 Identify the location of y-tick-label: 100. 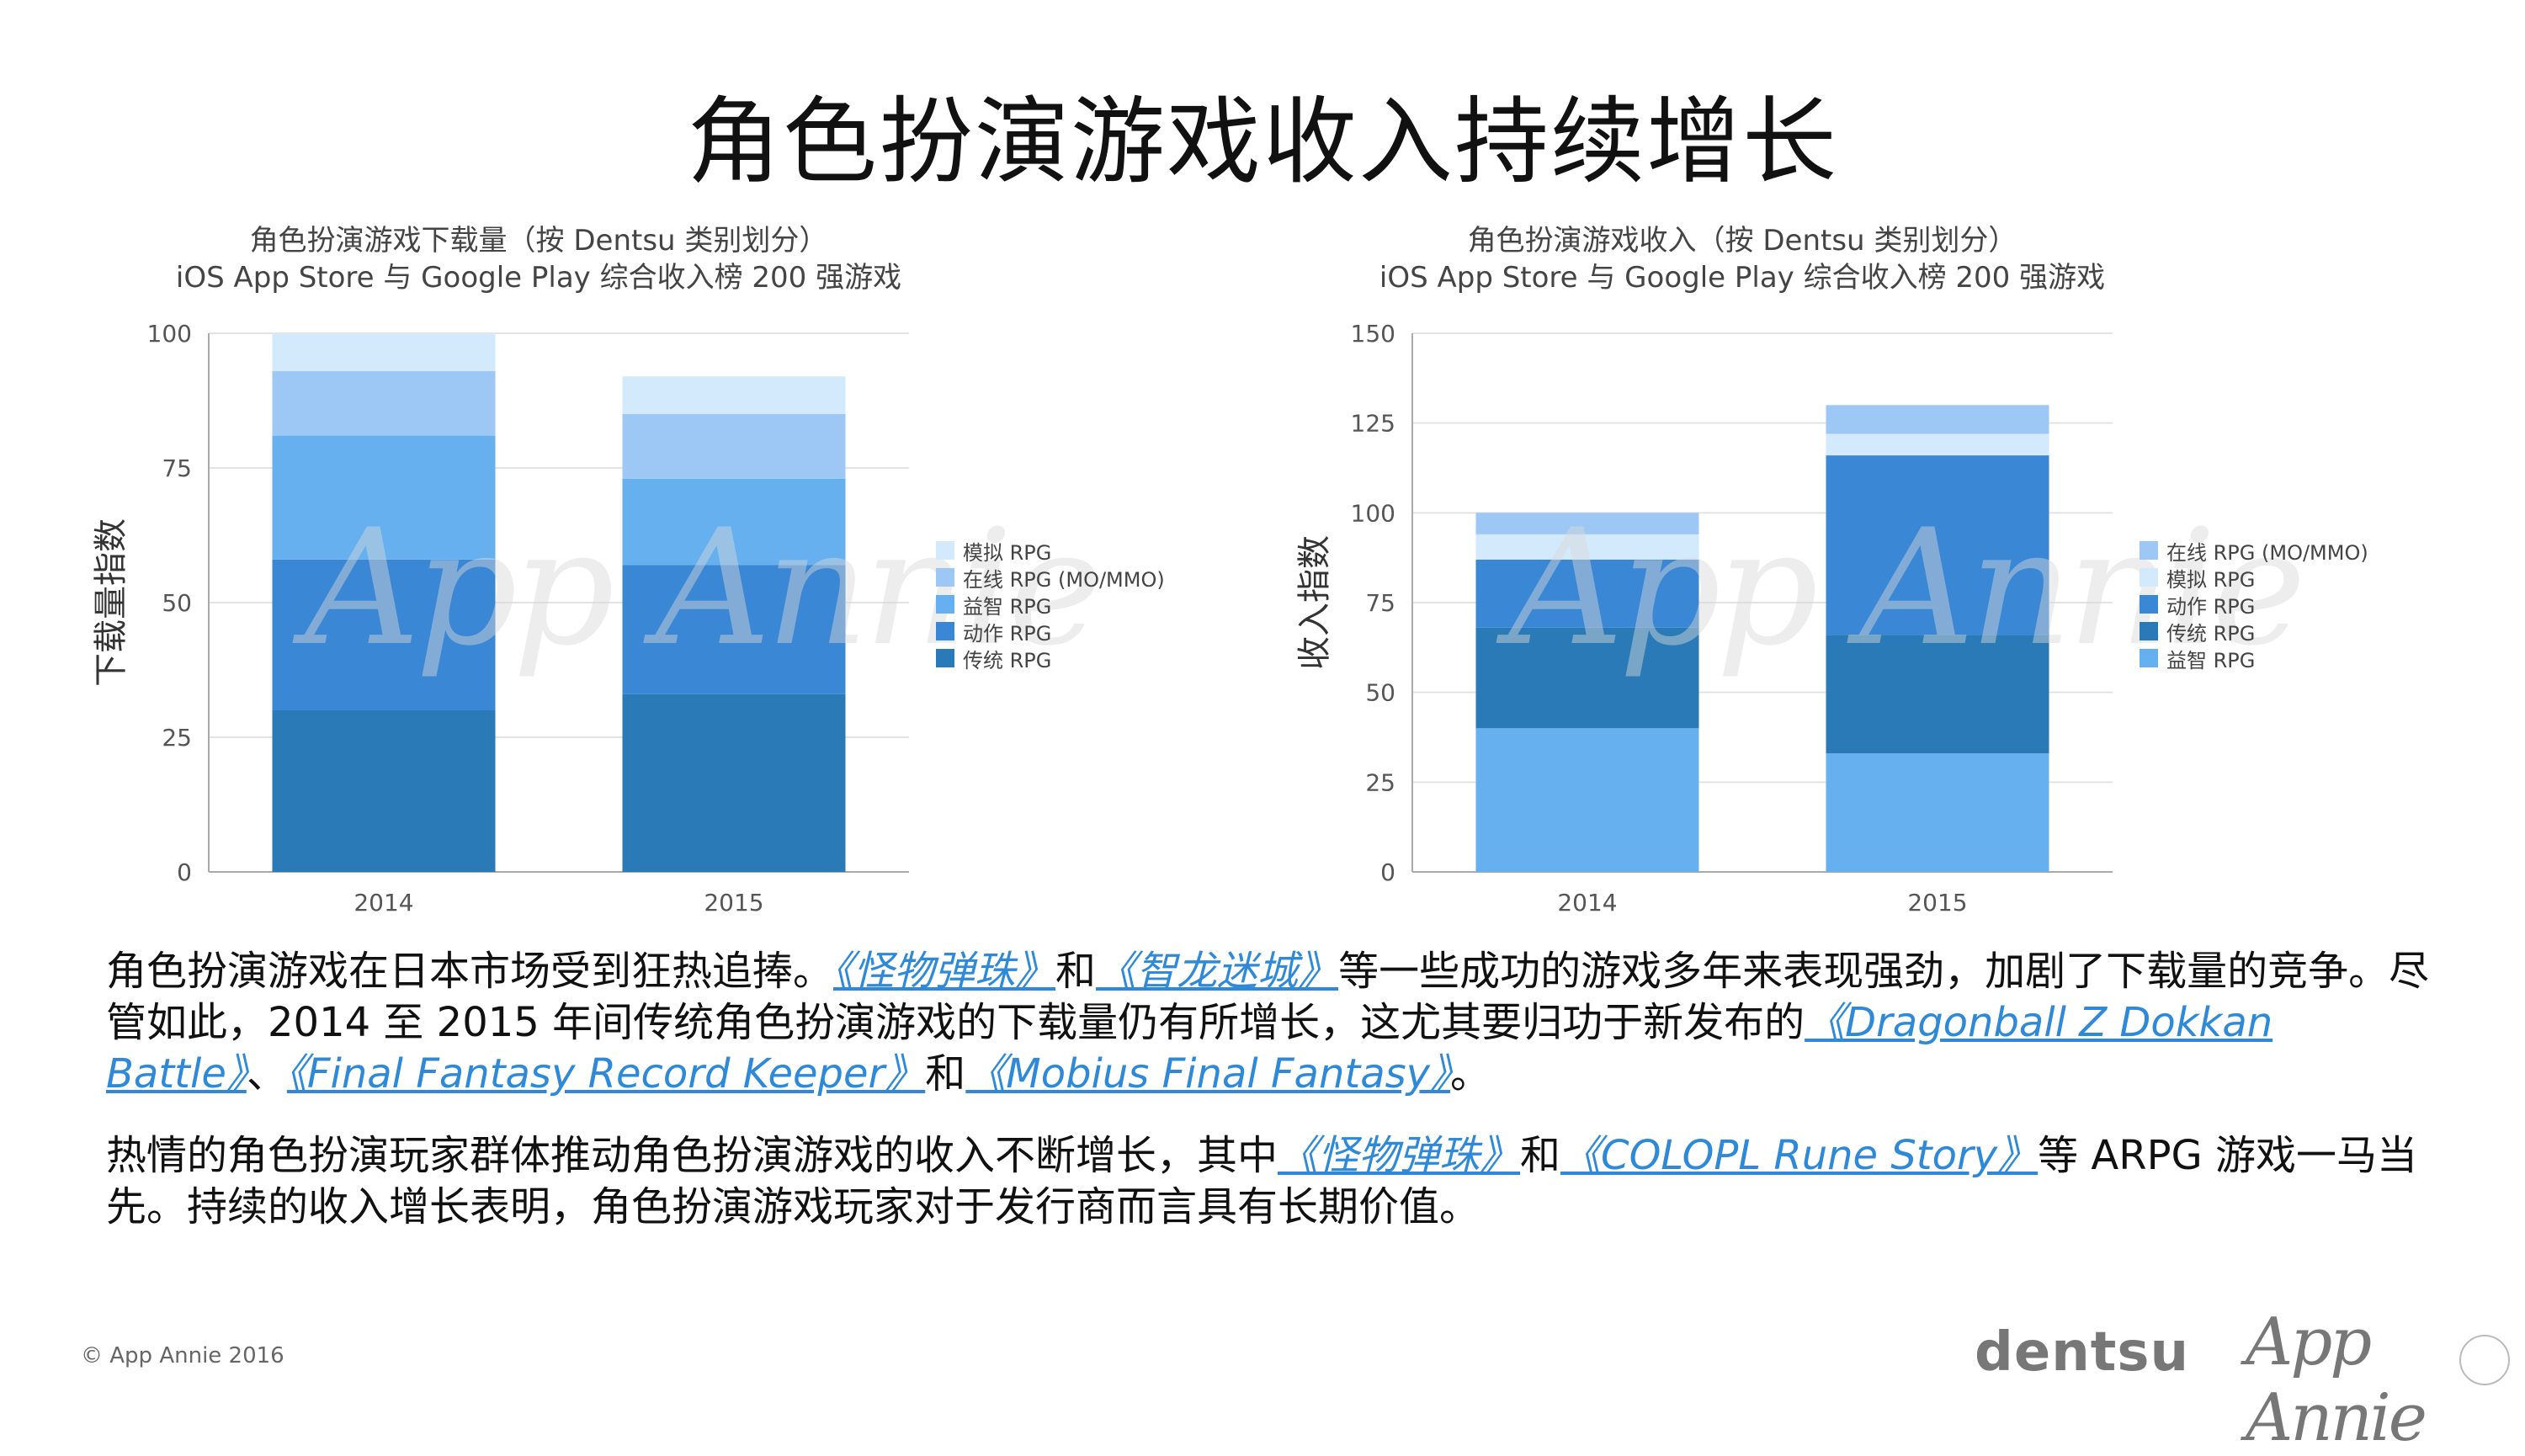
(1373, 513).